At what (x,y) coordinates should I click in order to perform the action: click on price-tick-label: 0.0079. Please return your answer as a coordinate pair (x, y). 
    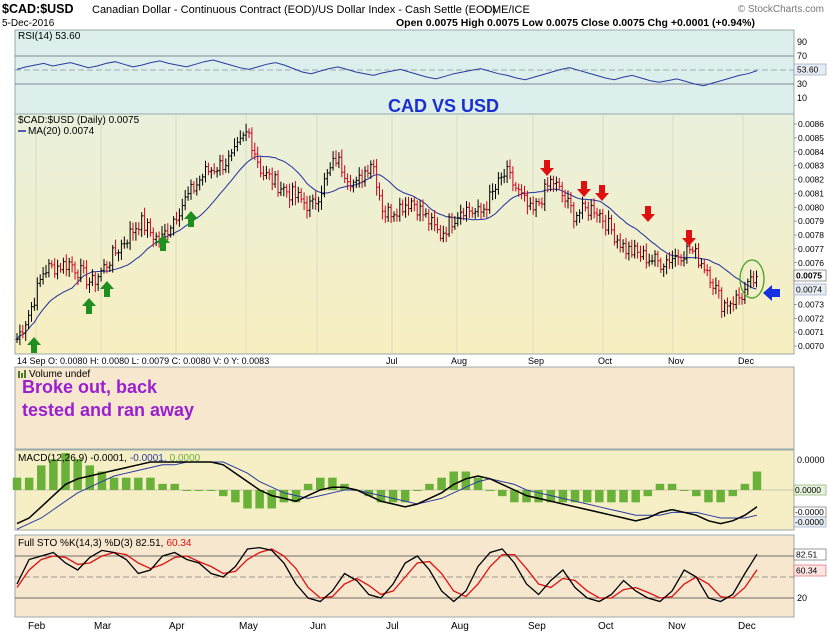
    Looking at the image, I should click on (811, 221).